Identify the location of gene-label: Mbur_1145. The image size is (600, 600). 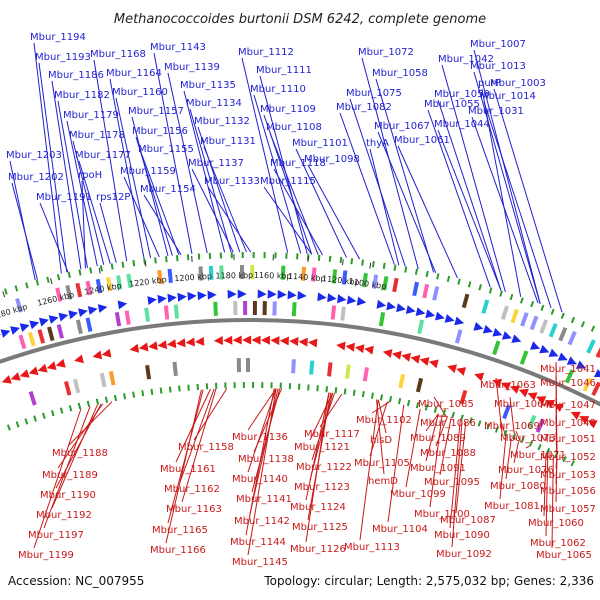
(260, 562).